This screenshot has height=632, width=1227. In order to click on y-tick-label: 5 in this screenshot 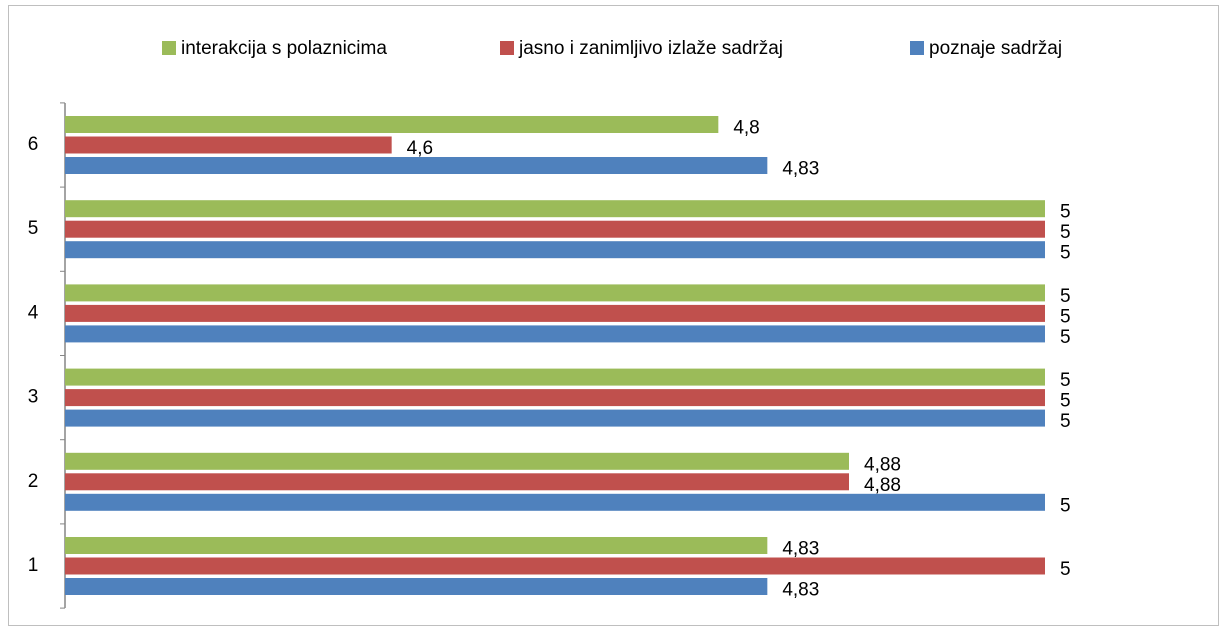, I will do `click(33, 228)`.